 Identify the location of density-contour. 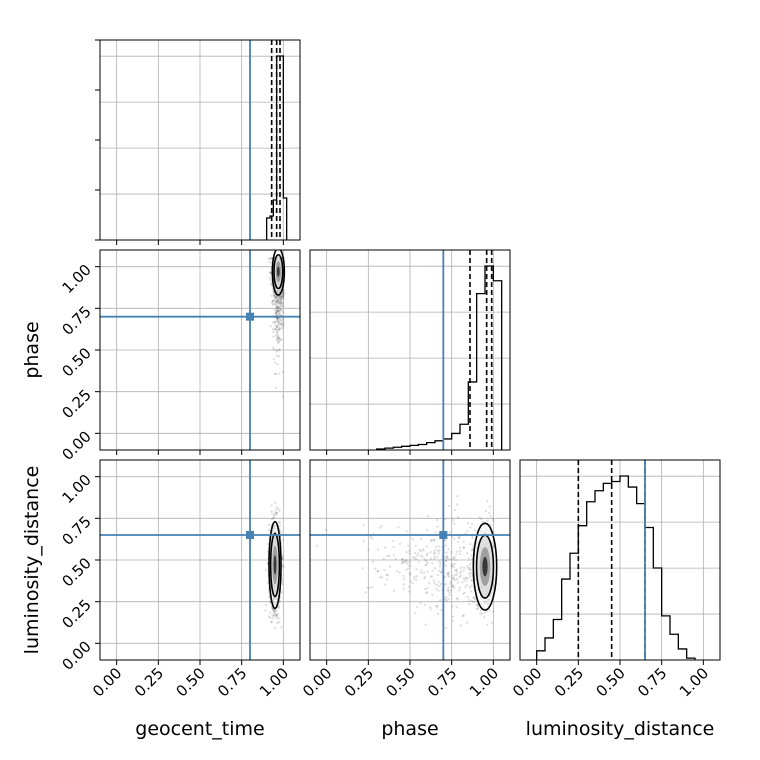
(278, 271).